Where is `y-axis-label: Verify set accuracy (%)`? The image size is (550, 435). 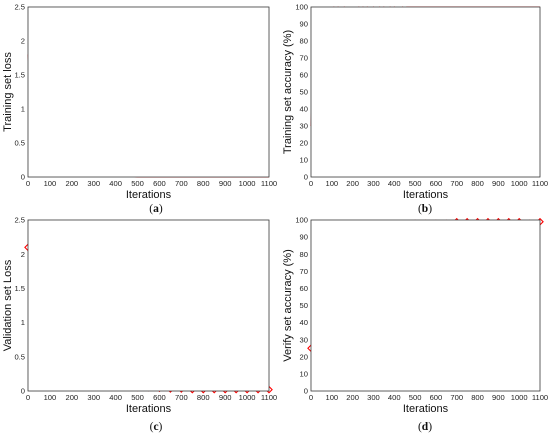 y-axis-label: Verify set accuracy (%) is located at coordinates (288, 305).